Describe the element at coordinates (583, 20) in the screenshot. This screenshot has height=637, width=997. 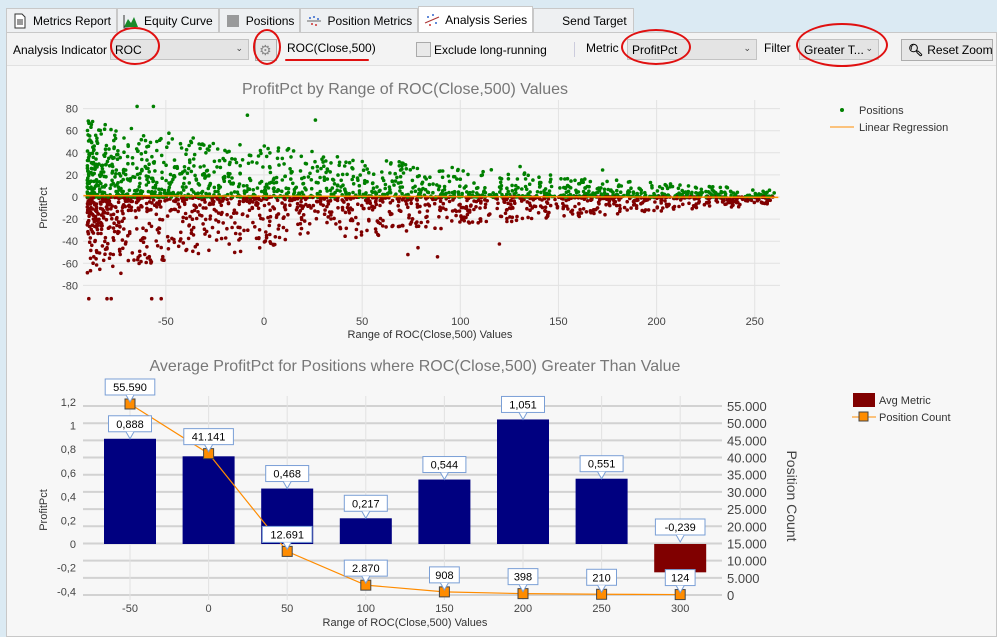
I see `tab-send-target: Send Target` at that location.